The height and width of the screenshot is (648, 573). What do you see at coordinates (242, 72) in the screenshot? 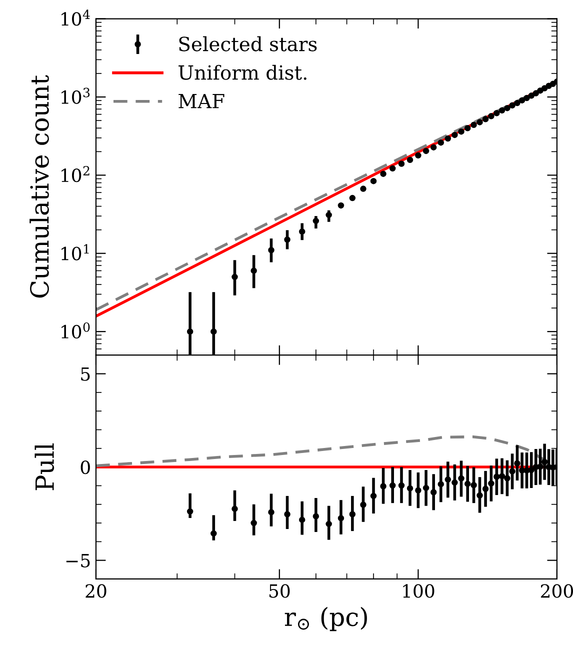
I see `legend-label: Uniform dist.` at bounding box center [242, 72].